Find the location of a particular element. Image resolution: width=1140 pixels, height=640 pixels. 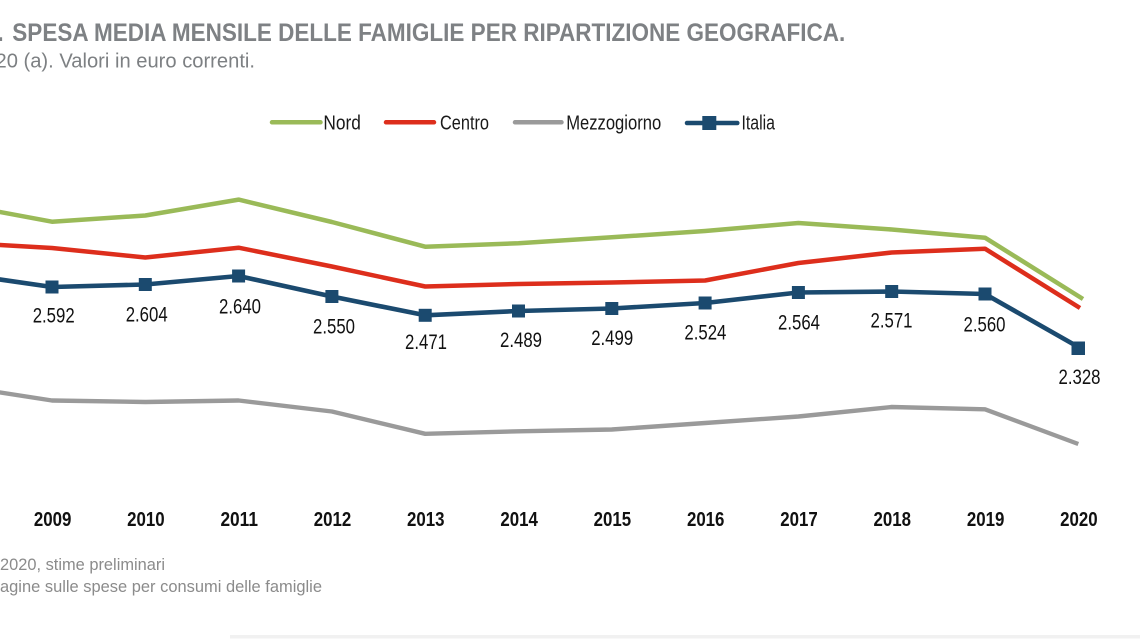

svg-text: 2020, stime preliminari is located at coordinates (82, 564).